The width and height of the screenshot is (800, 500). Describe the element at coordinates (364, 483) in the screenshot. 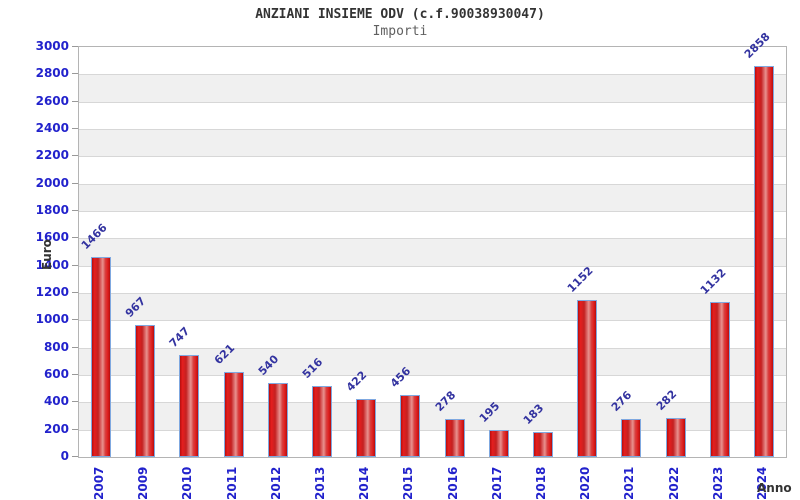

I see `x-tick-label: 2014` at that location.